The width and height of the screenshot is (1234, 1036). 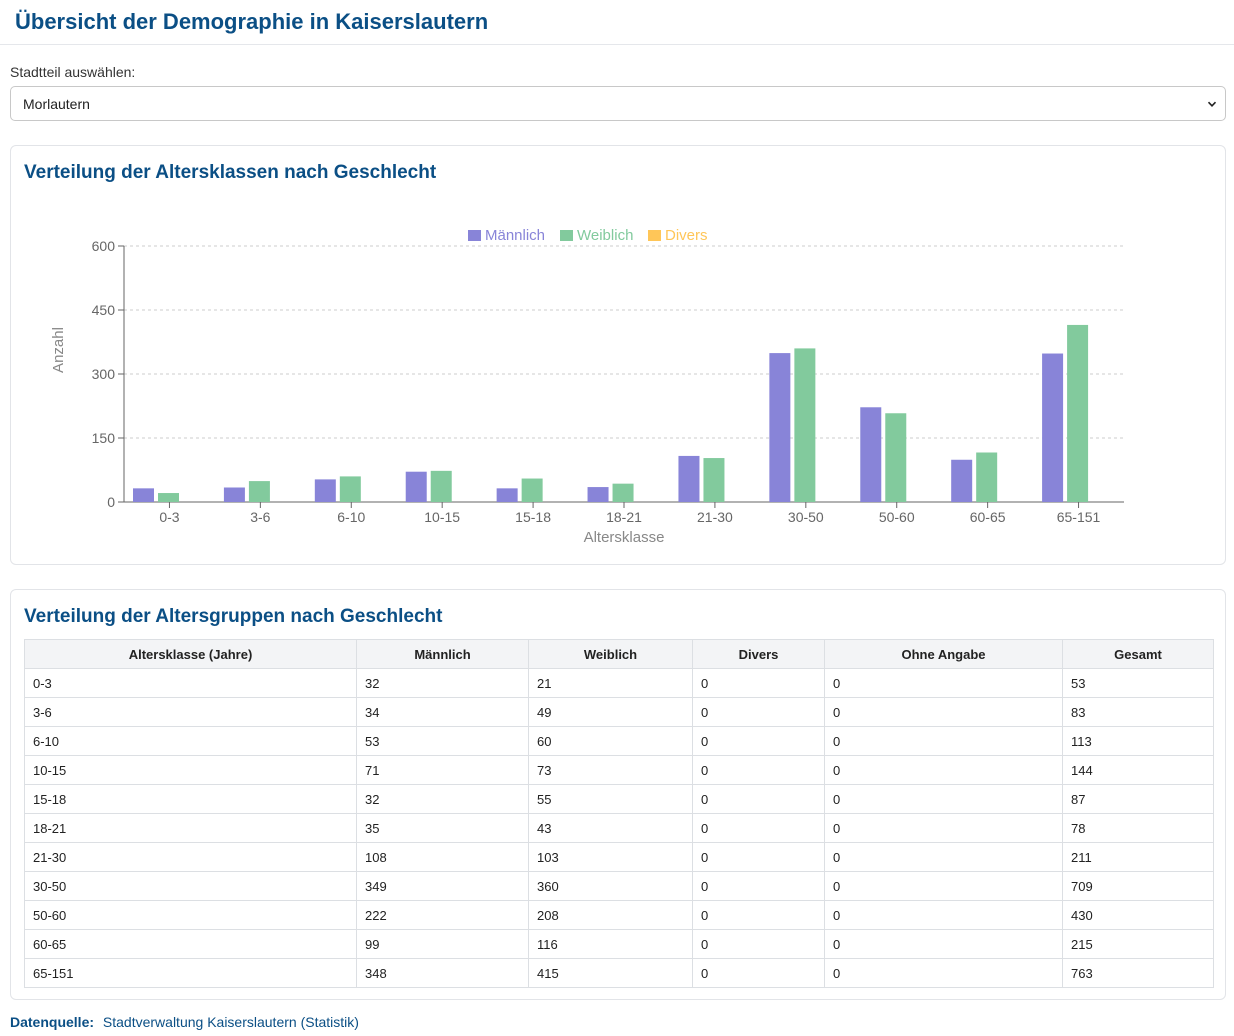 What do you see at coordinates (619, 741) in the screenshot?
I see `table-row: 6-10 53 60 0 0 113` at bounding box center [619, 741].